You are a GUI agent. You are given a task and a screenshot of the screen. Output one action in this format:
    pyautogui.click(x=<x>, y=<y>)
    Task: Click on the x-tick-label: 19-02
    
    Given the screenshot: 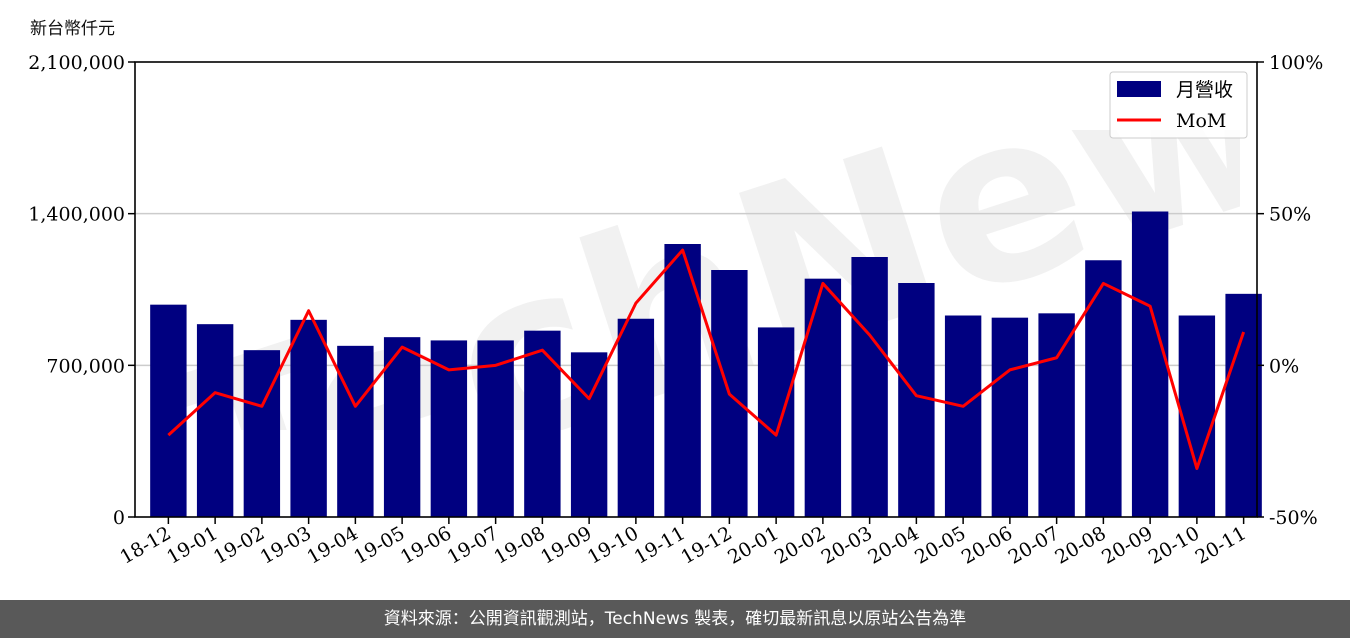 What is the action you would take?
    pyautogui.click(x=239, y=545)
    